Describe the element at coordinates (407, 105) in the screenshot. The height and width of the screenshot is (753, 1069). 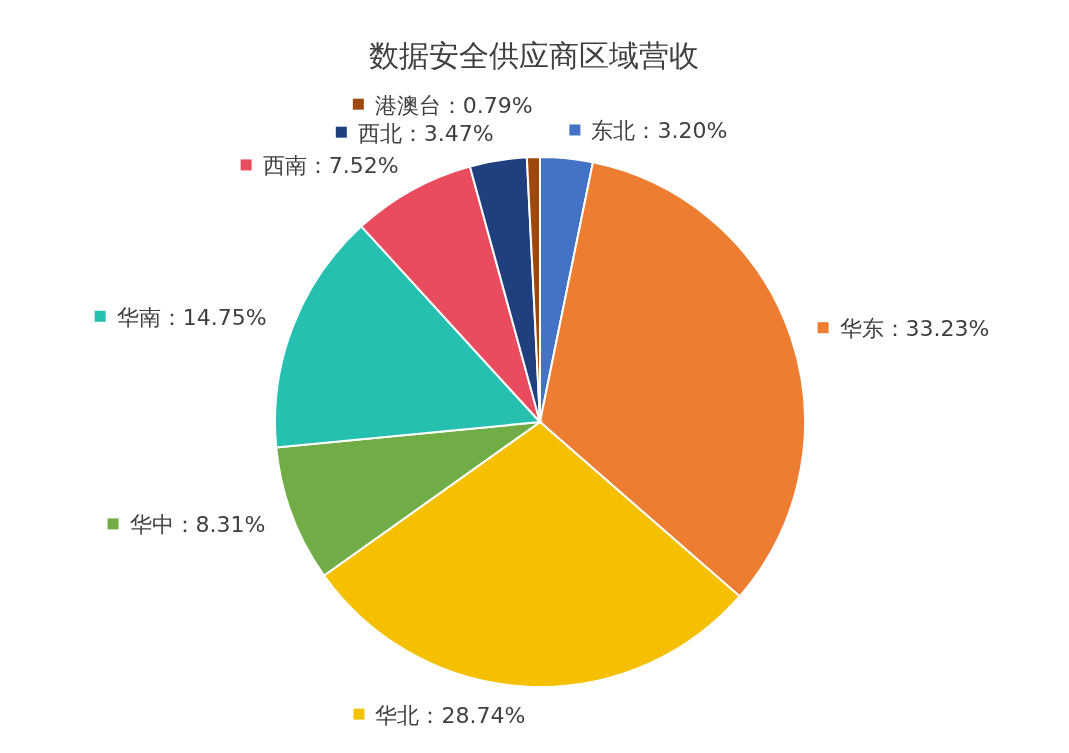
I see `legend-label: 港澳台` at that location.